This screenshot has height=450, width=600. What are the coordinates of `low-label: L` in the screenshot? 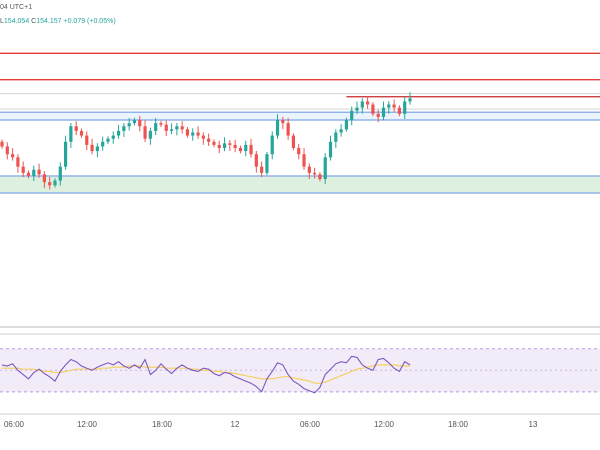 It's located at (2, 21).